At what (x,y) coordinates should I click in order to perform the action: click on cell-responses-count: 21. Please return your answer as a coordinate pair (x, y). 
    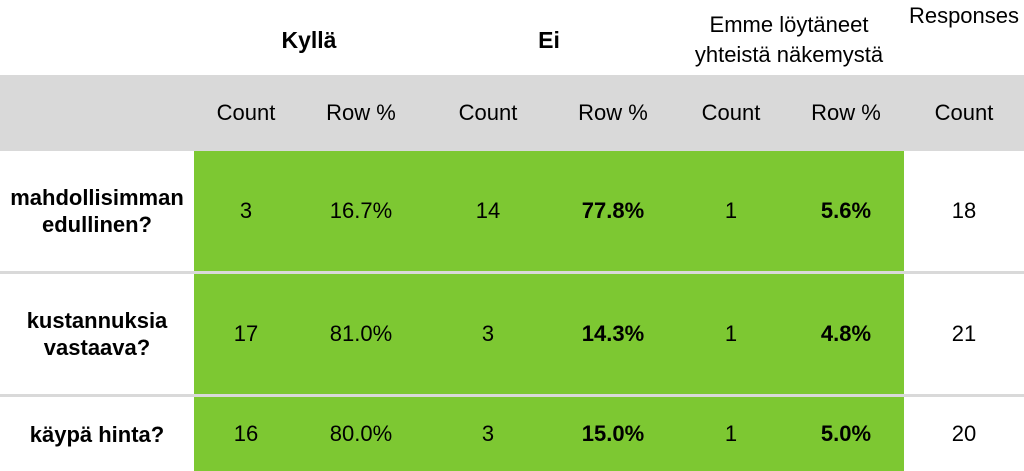
    Looking at the image, I should click on (964, 333).